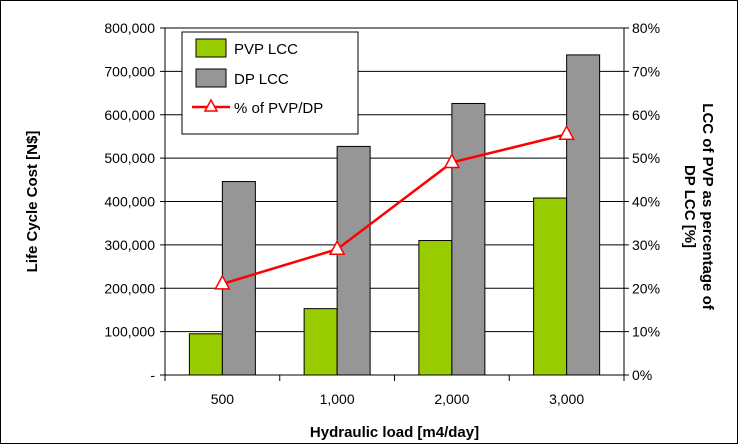 This screenshot has width=738, height=444. I want to click on y2-tick-label: 60%, so click(646, 115).